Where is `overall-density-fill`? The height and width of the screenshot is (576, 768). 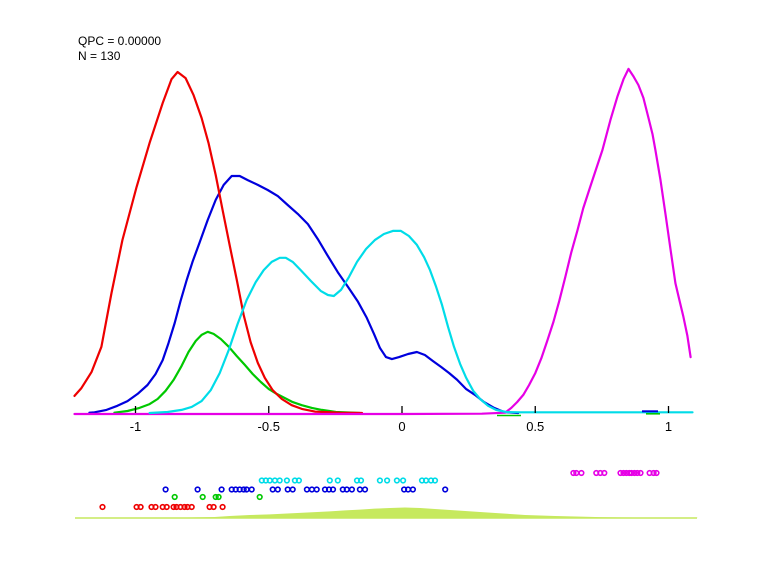 overall-density-fill is located at coordinates (386, 512).